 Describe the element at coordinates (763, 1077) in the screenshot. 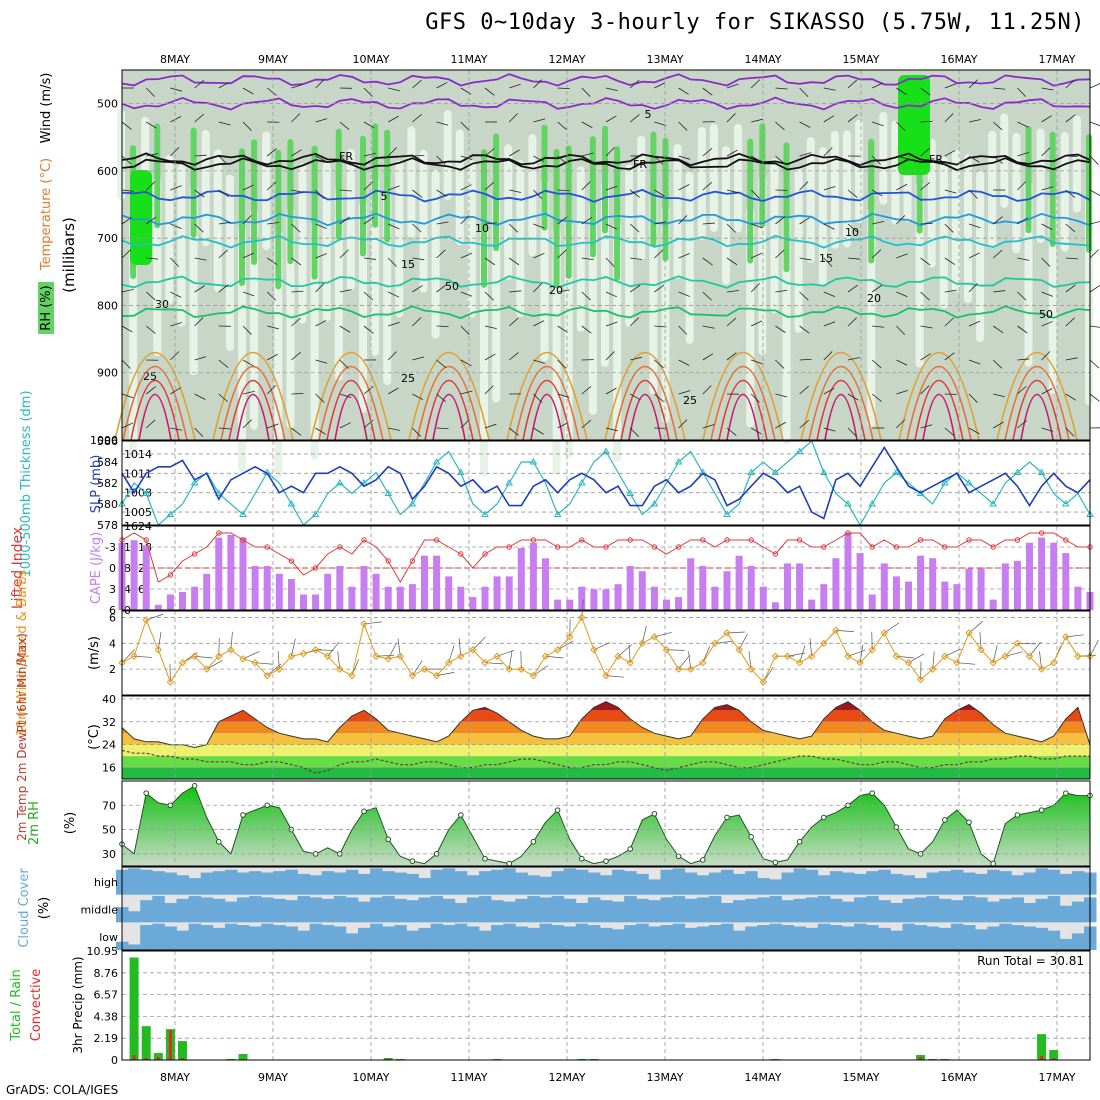

I see `x-tick-bottom: 14MAY` at that location.